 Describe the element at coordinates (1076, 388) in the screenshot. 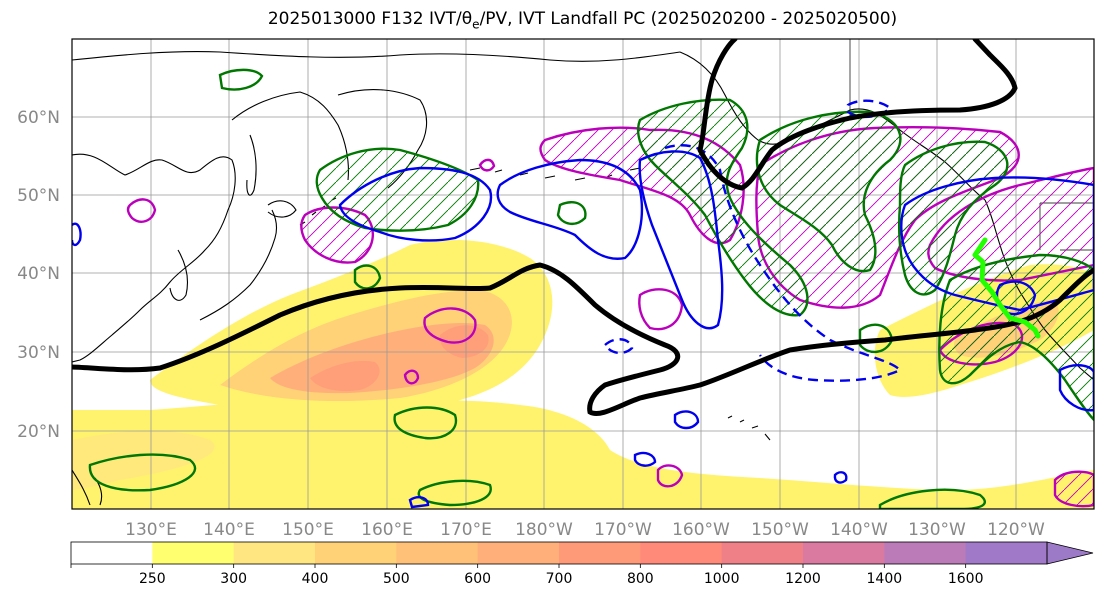

I see `blue-contour-se` at that location.